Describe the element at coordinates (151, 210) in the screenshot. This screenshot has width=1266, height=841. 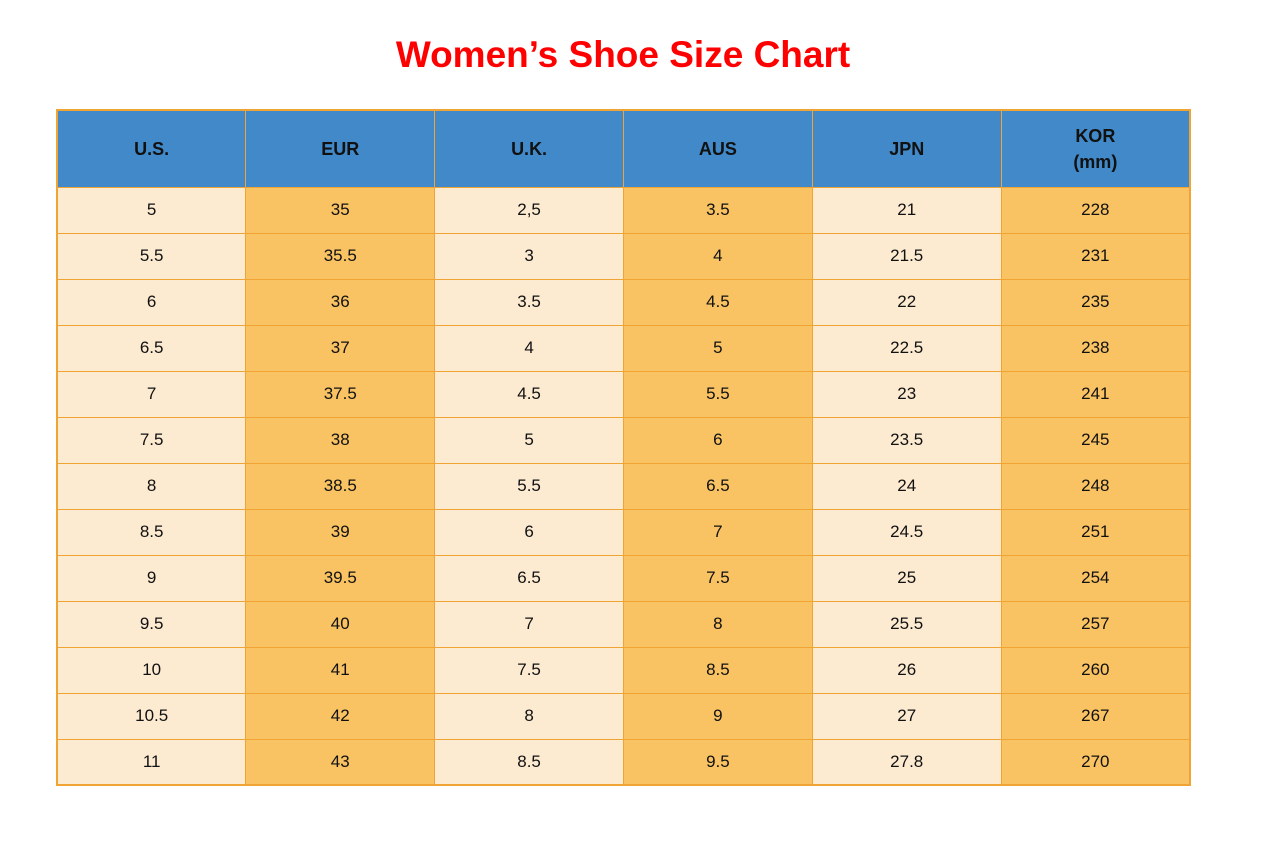
I see `size-cell-us: 5` at that location.